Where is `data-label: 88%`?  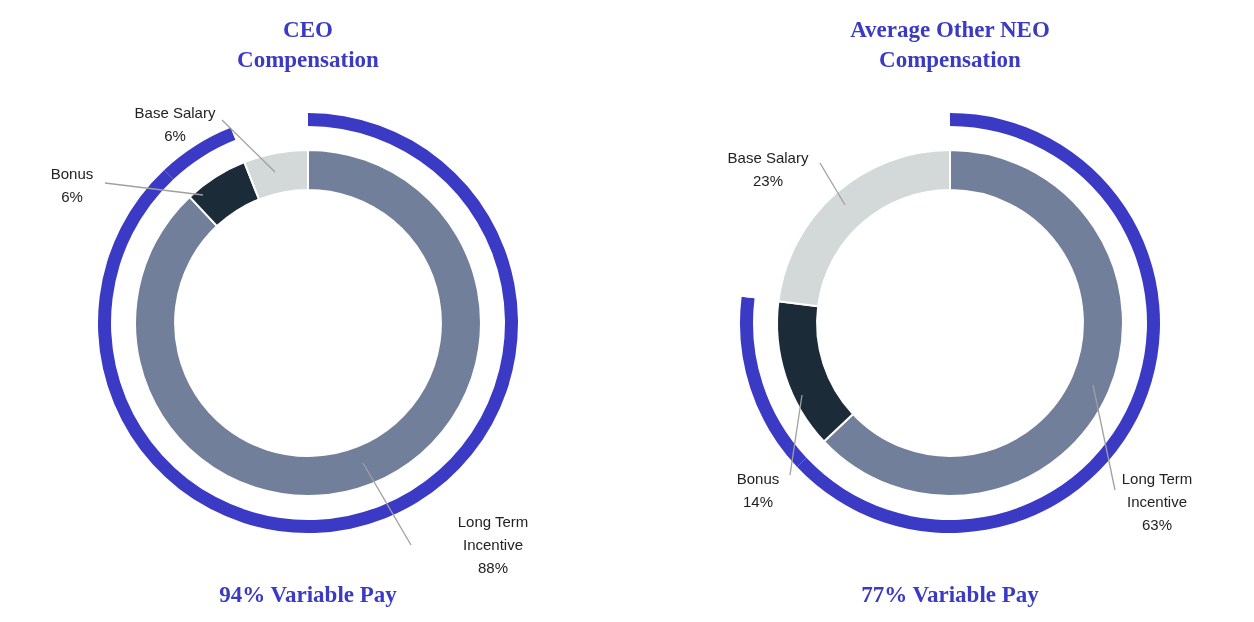
data-label: 88% is located at coordinates (493, 568).